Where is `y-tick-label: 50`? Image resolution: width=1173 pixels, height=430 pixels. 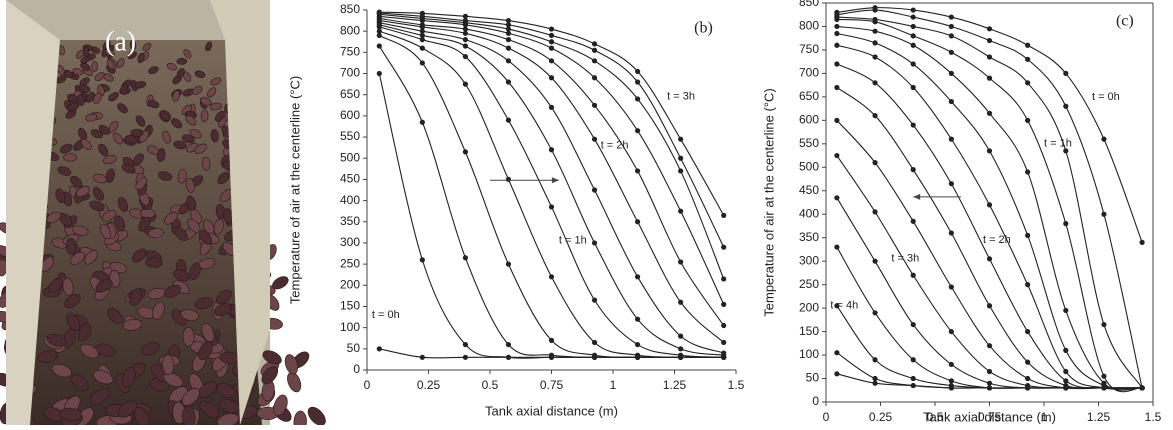
y-tick-label: 50 is located at coordinates (813, 378).